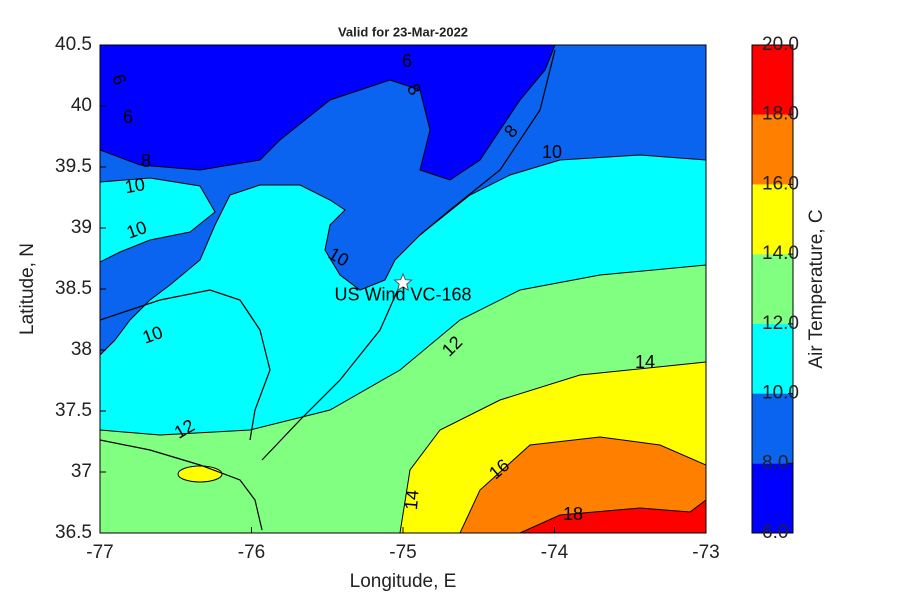  I want to click on colorbar-tick-label: 16.0, so click(780, 183).